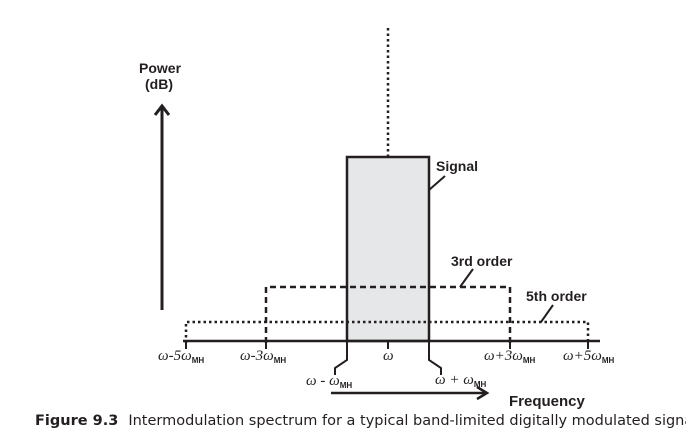 The image size is (686, 444). Describe the element at coordinates (77, 421) in the screenshot. I see `figure-number: Figure 9.3` at that location.